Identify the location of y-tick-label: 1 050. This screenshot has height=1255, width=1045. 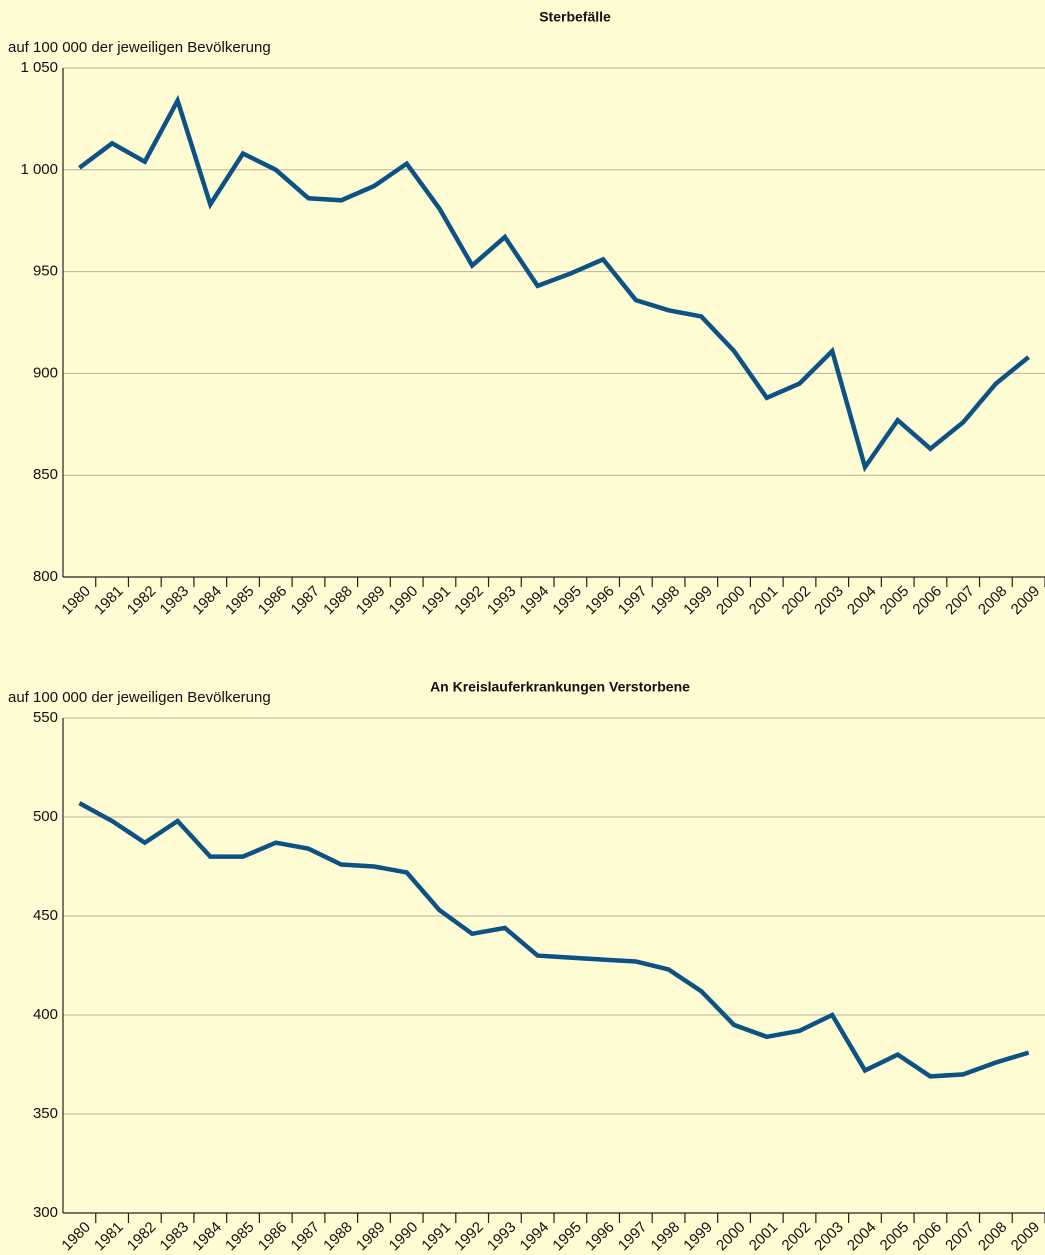
(39, 67).